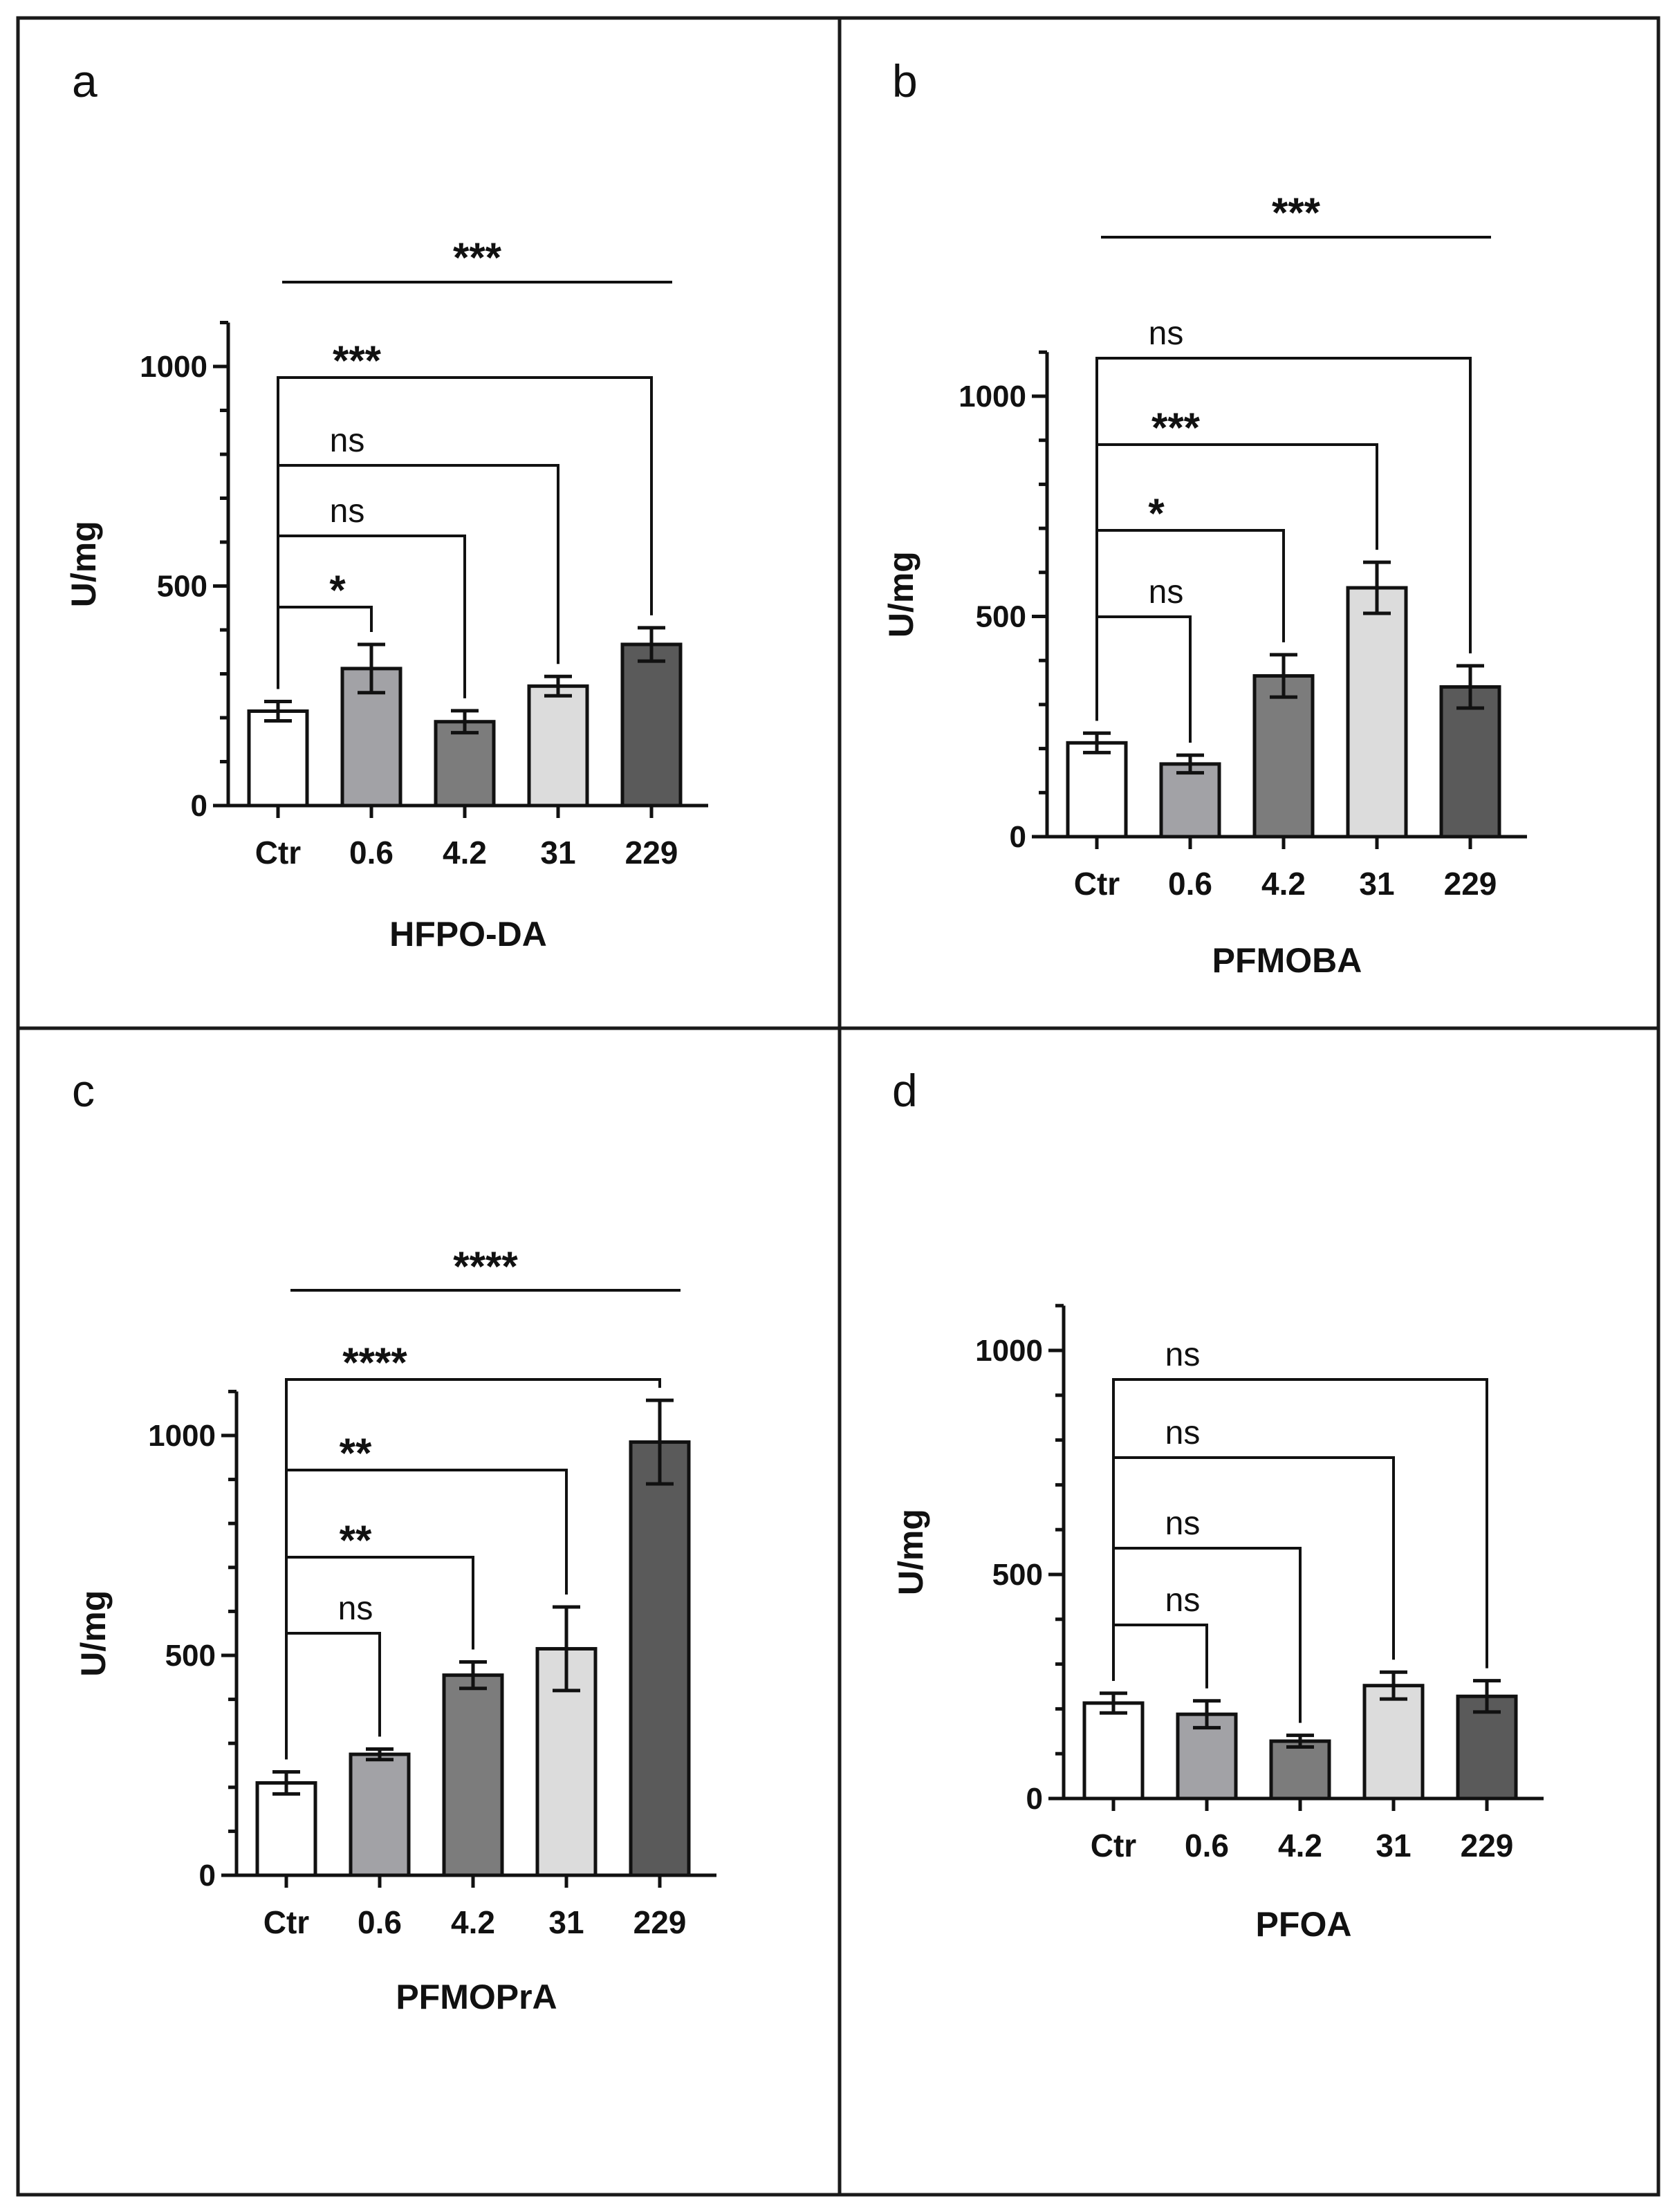 Image resolution: width=1675 pixels, height=2212 pixels. What do you see at coordinates (905, 1090) in the screenshot?
I see `panel-letter-d: d` at bounding box center [905, 1090].